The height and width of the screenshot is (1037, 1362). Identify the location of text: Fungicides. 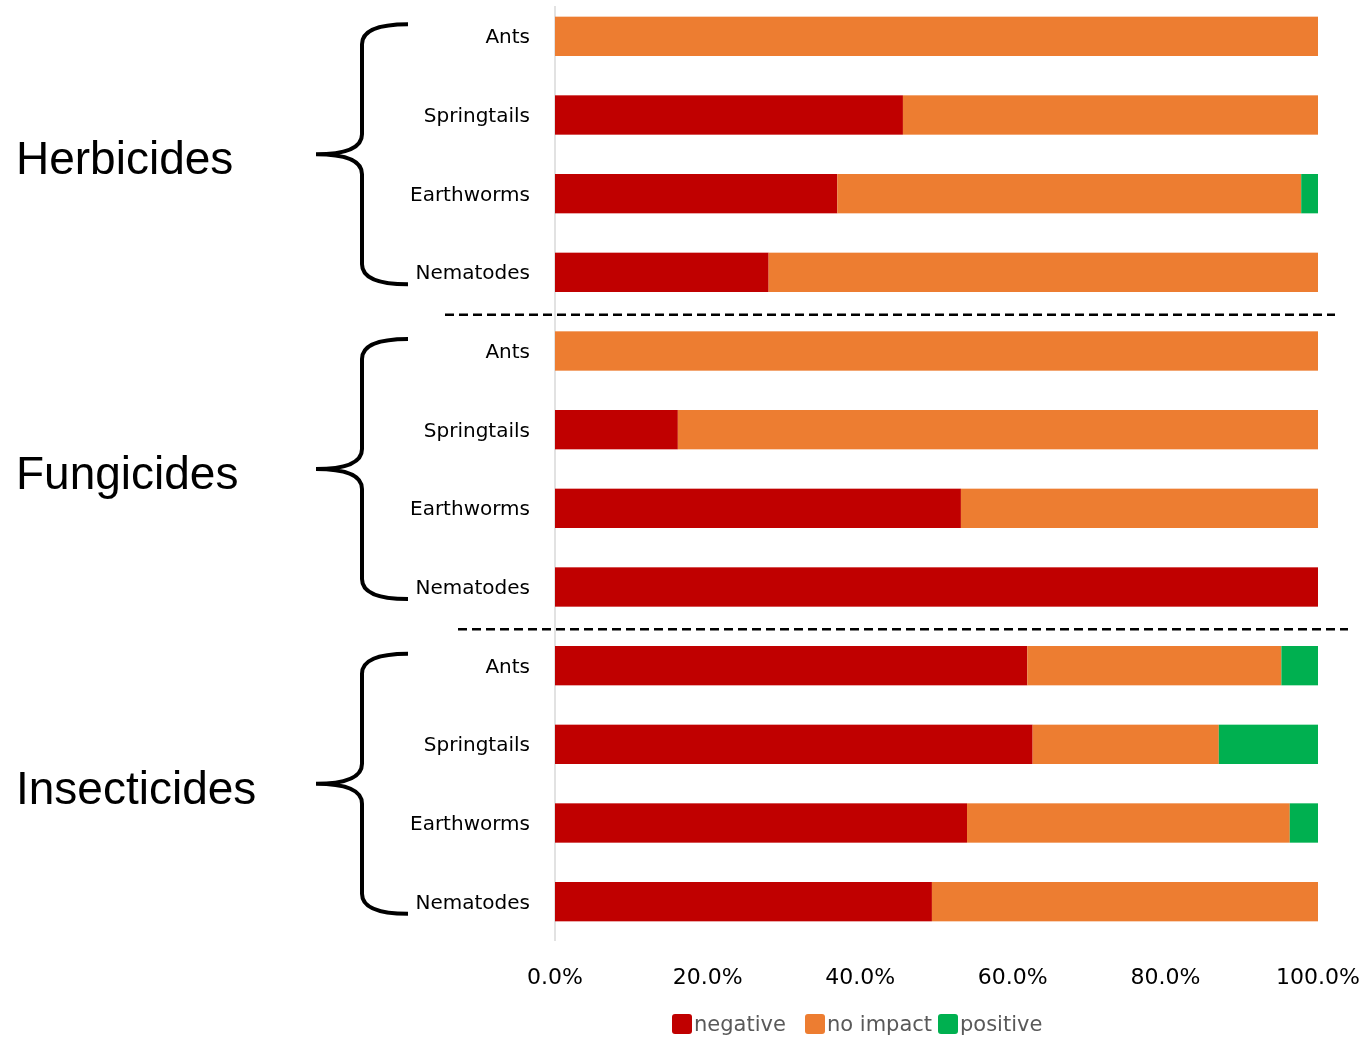
(127, 473).